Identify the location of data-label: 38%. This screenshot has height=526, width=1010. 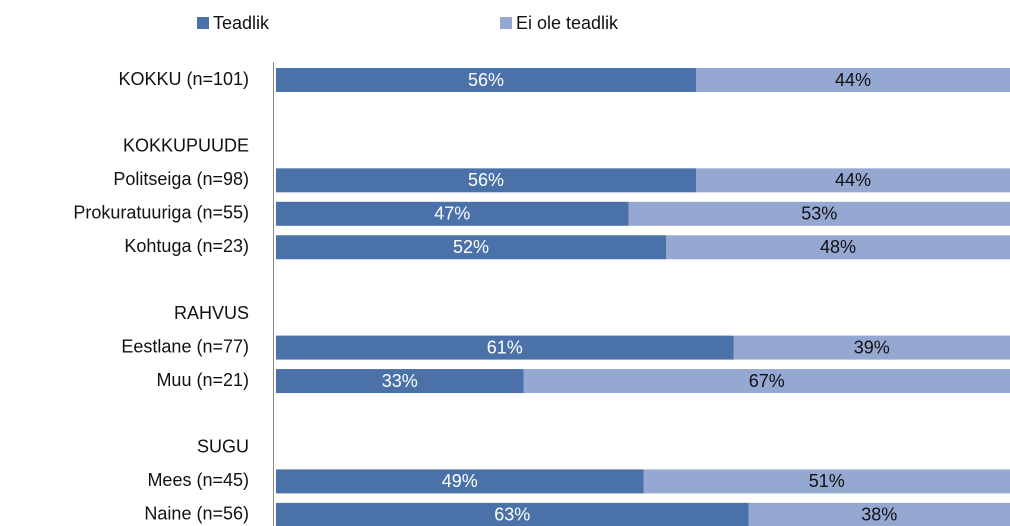
(879, 515).